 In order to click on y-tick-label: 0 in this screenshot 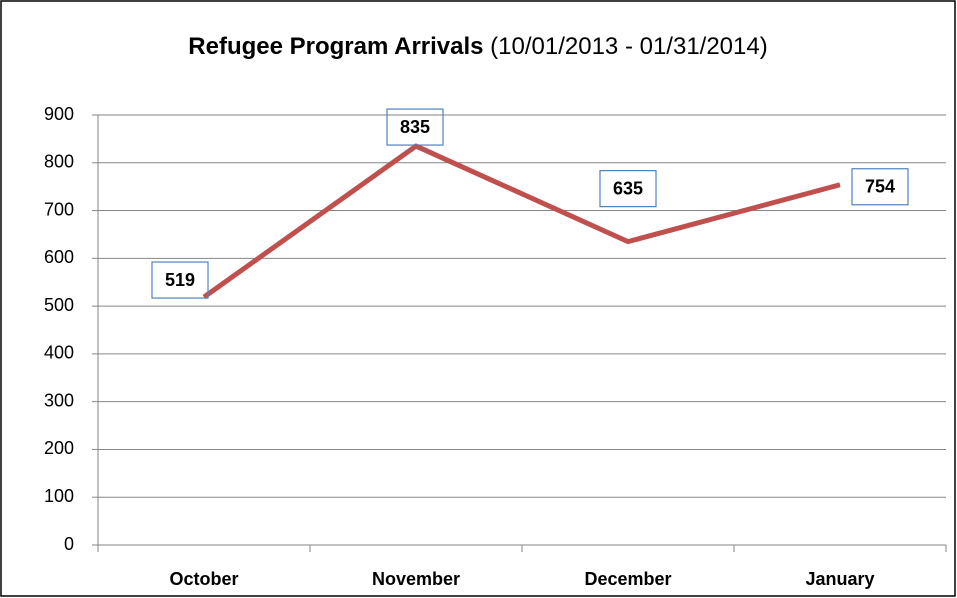, I will do `click(69, 544)`.